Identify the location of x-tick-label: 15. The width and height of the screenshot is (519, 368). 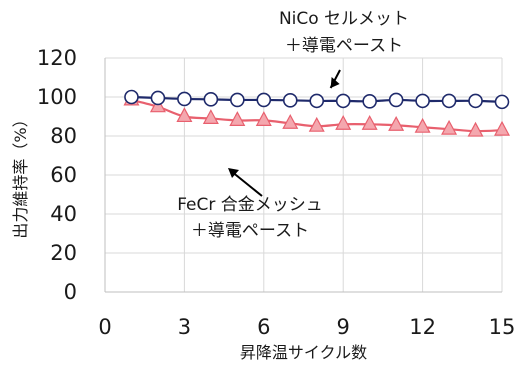
(502, 327).